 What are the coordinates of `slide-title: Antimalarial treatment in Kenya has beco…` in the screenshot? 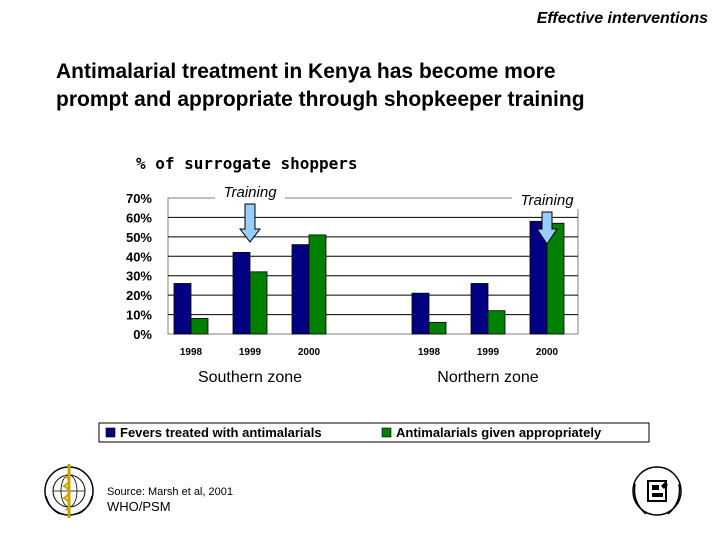 It's located at (376, 86).